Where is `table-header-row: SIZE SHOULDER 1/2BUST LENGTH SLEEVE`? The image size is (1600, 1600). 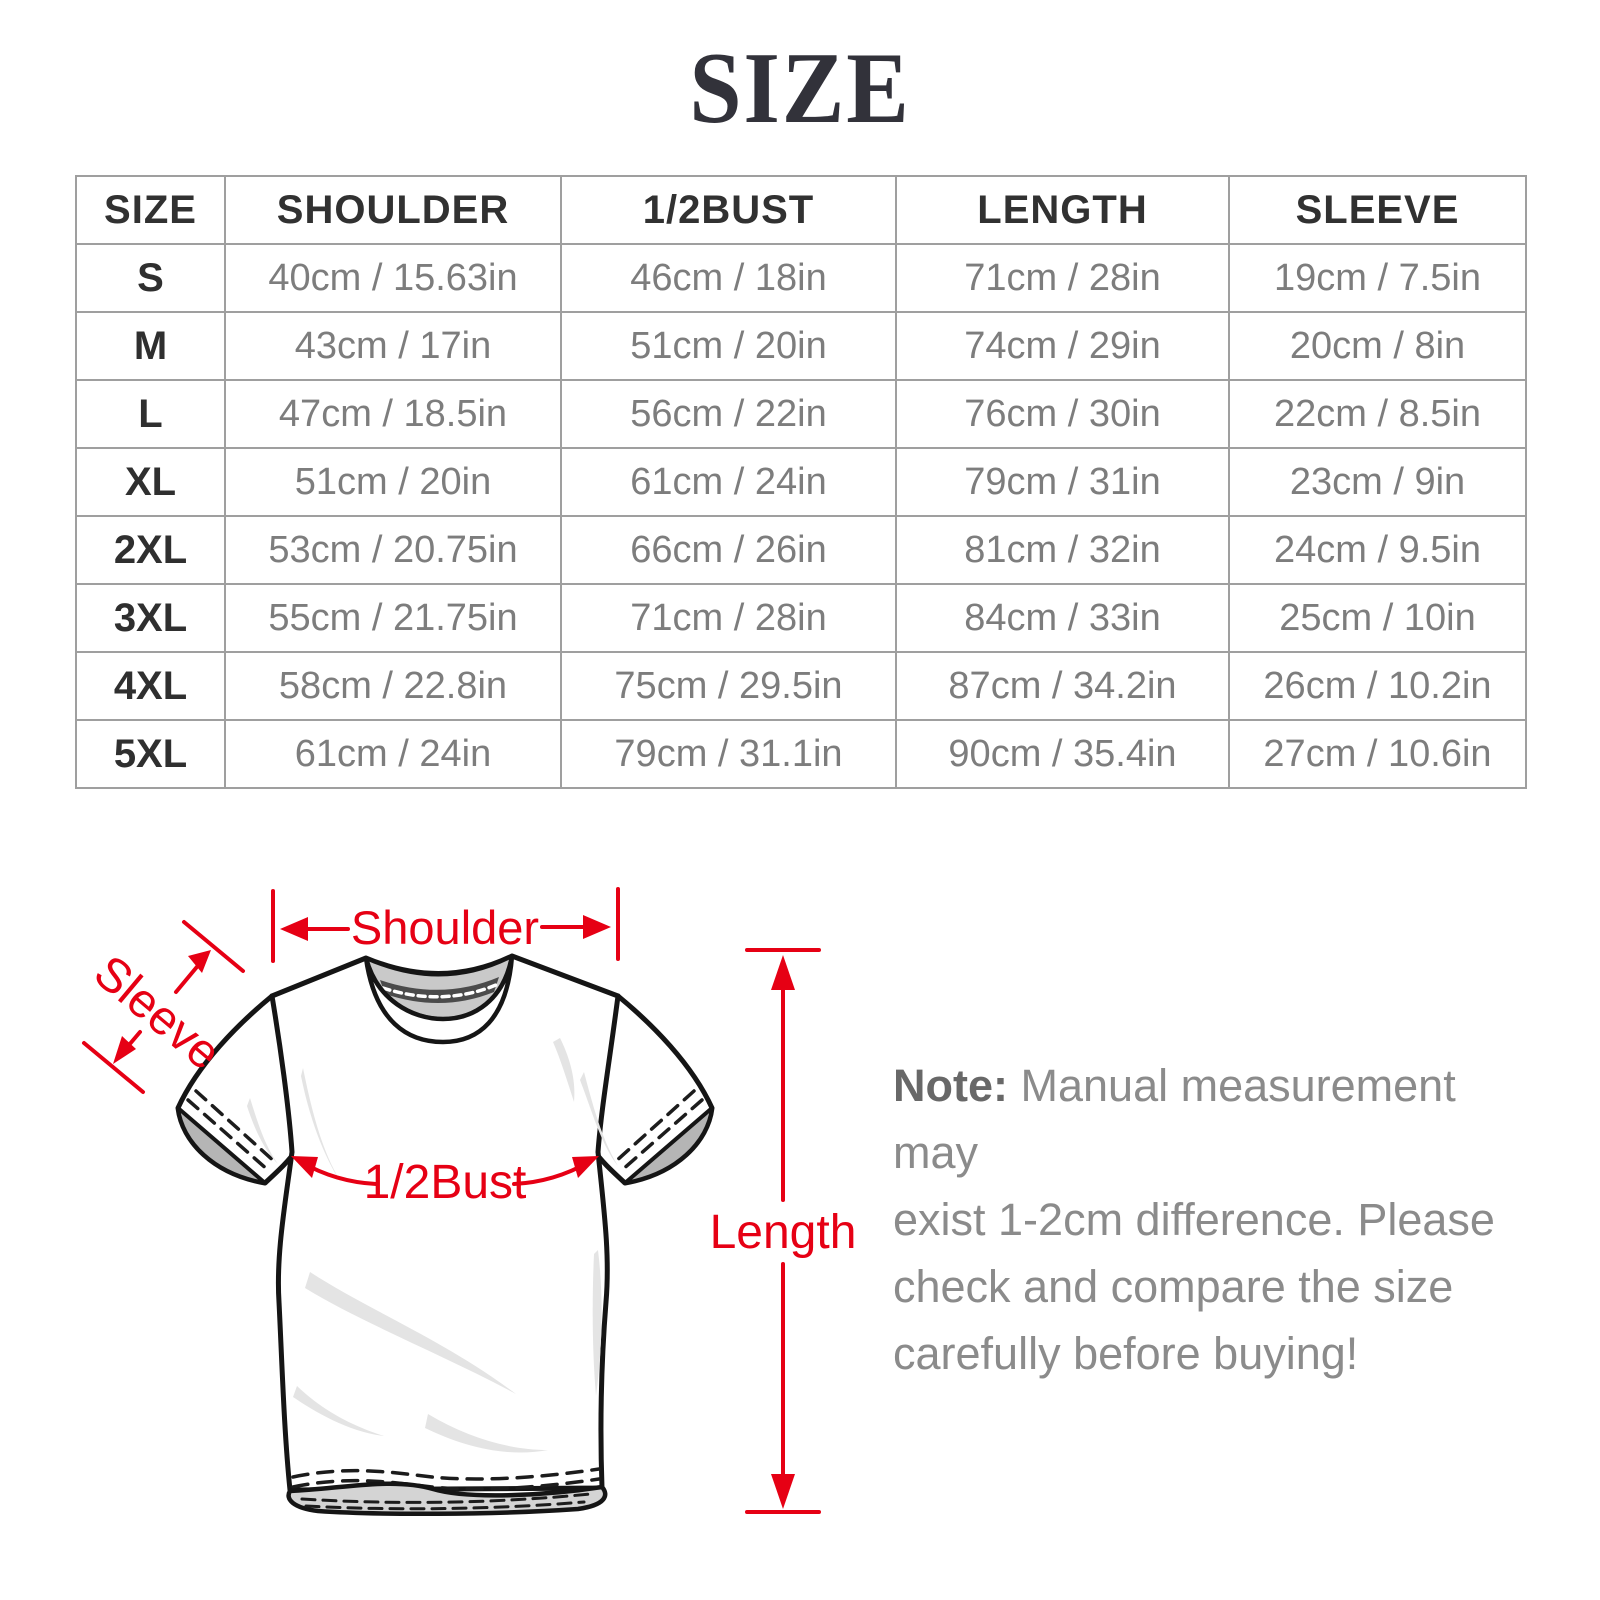
table-header-row: SIZE SHOULDER 1/2BUST LENGTH SLEEVE is located at coordinates (801, 210).